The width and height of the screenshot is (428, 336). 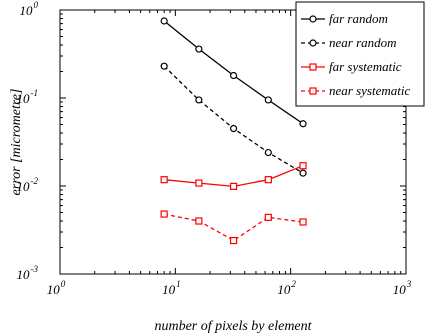 I want to click on x-tick-label: 10⁰, so click(x=56, y=288).